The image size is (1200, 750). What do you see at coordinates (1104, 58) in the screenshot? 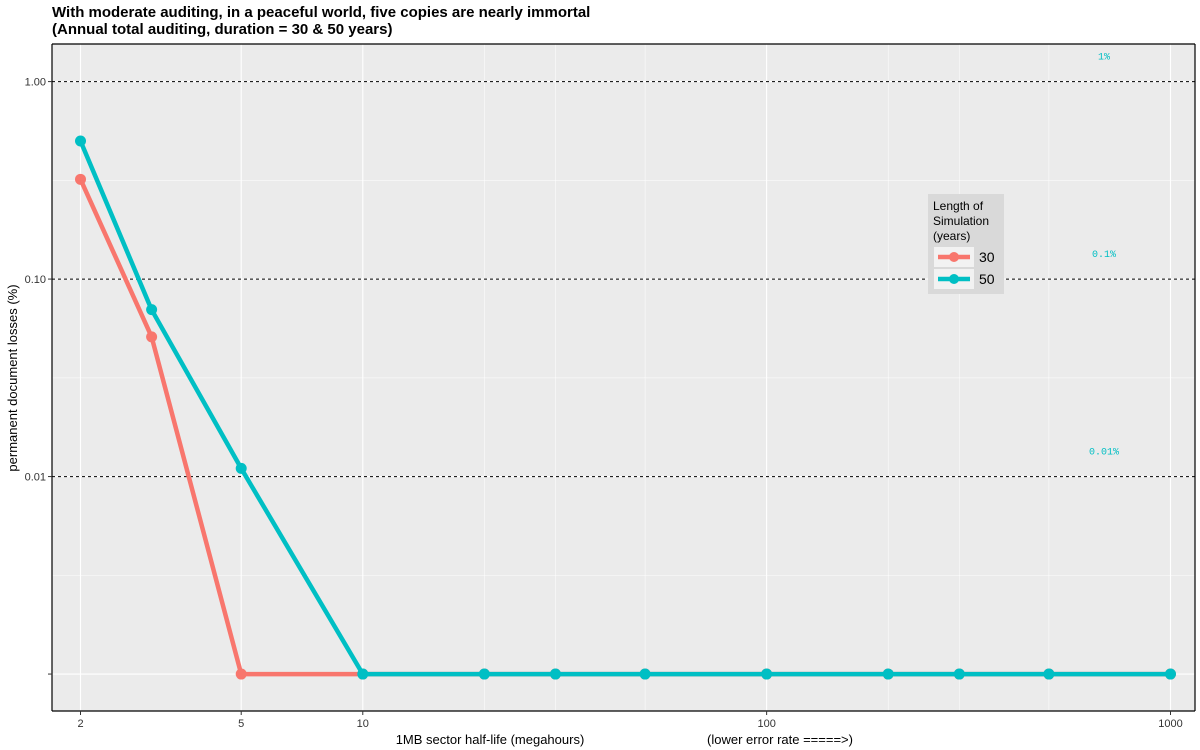
I see `reference-line-label: 1%` at bounding box center [1104, 58].